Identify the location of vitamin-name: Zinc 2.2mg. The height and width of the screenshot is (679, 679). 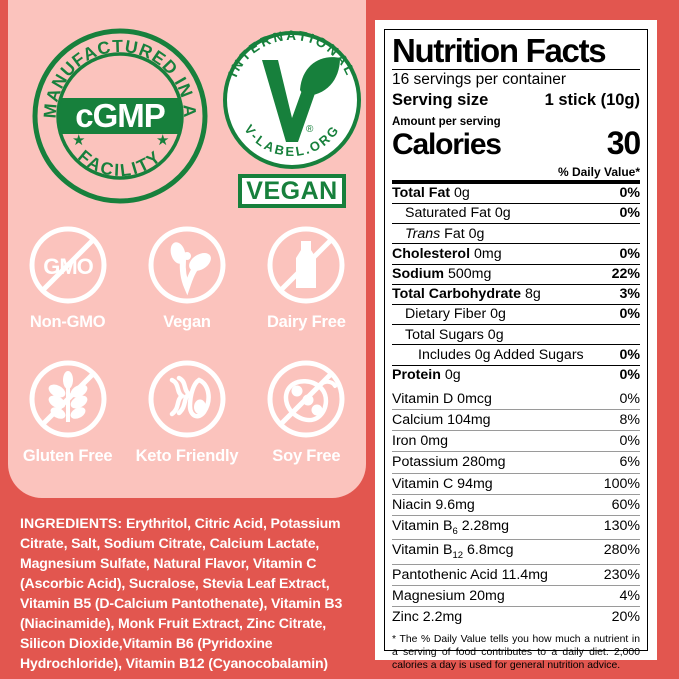
(427, 617).